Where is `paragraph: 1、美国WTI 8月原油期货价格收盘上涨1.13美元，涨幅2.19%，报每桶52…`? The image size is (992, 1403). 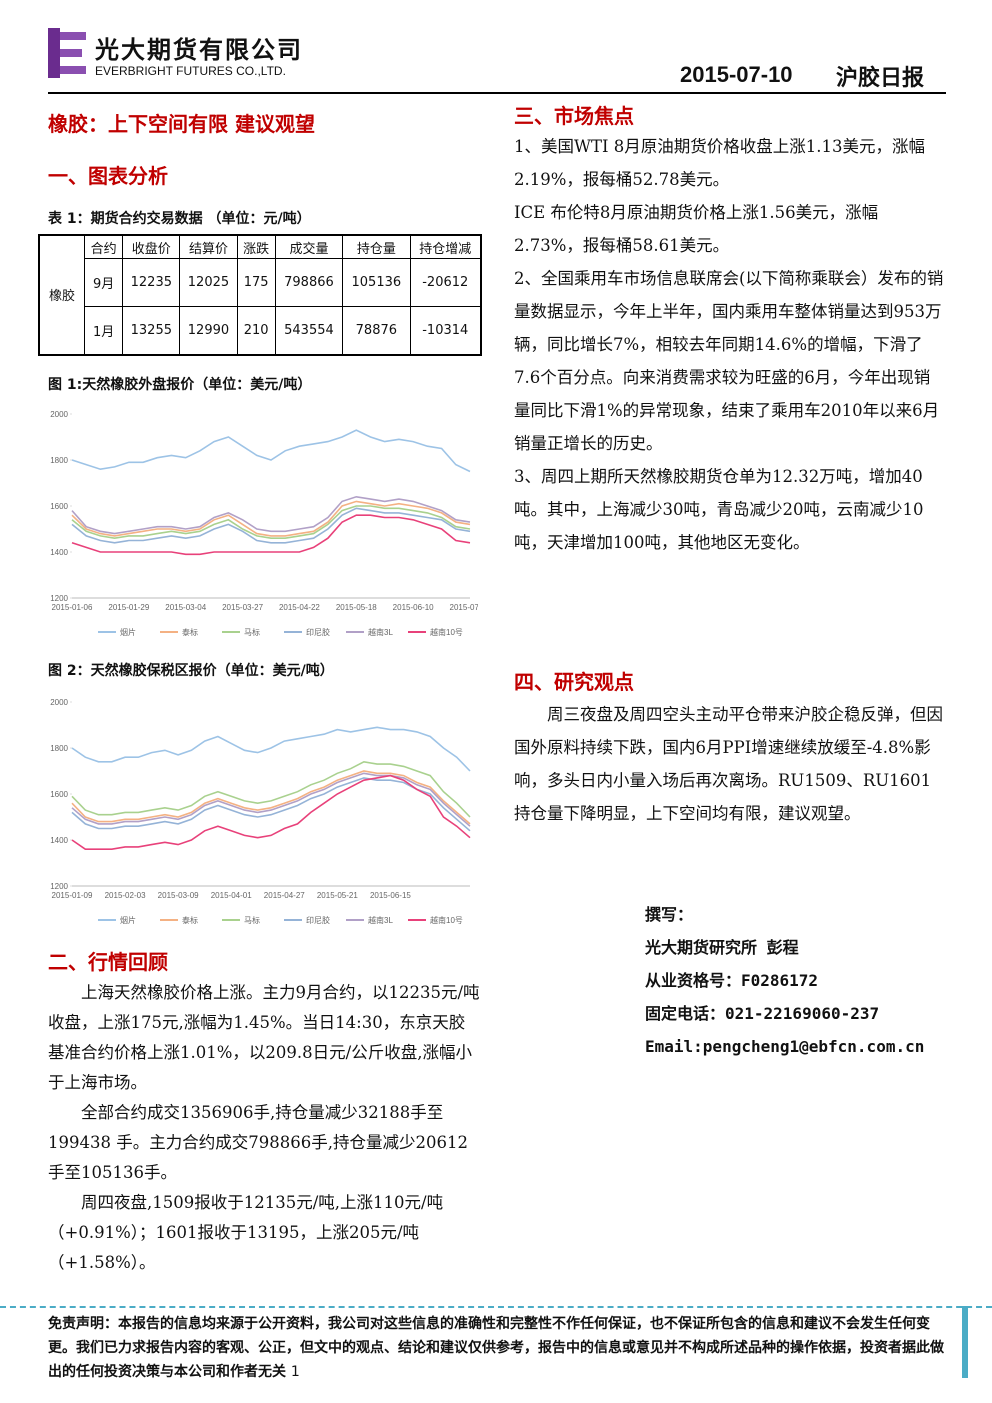 paragraph: 1、美国WTI 8月原油期货价格收盘上涨1.13美元，涨幅2.19%，报每桶52… is located at coordinates (719, 163).